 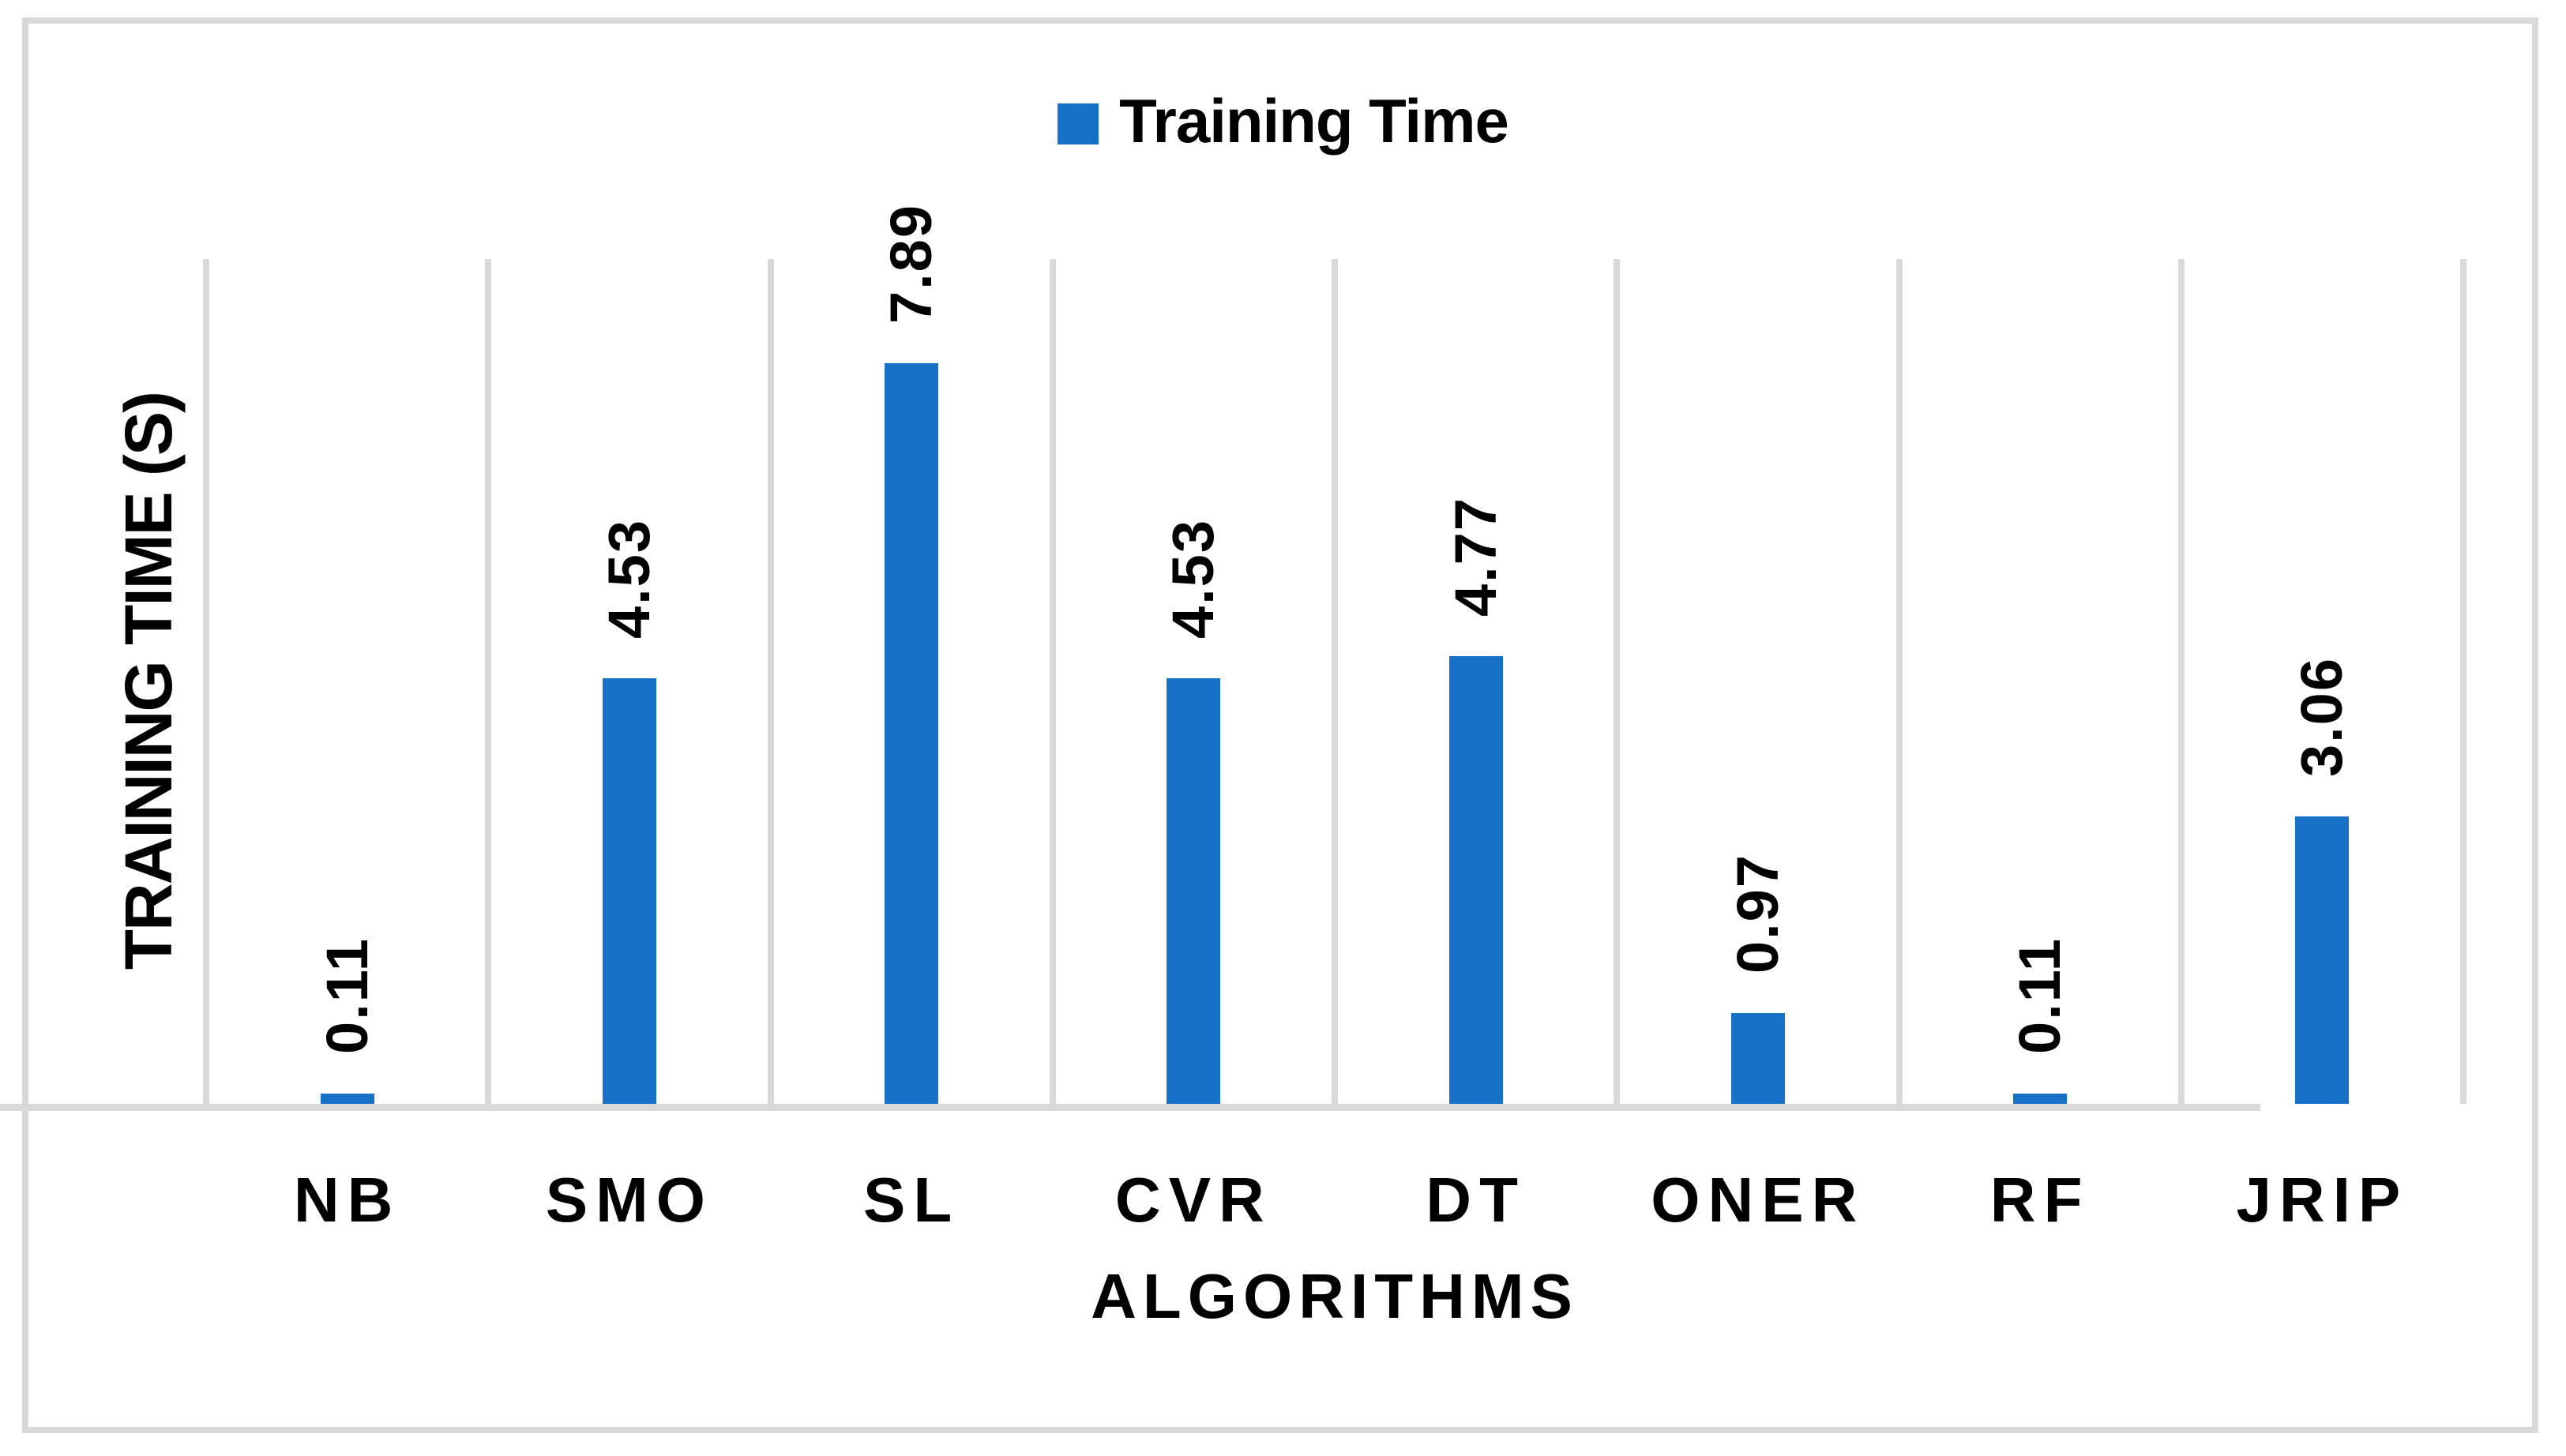 I want to click on y-axis-title-text: TRAINING TIME (S), so click(x=148, y=681).